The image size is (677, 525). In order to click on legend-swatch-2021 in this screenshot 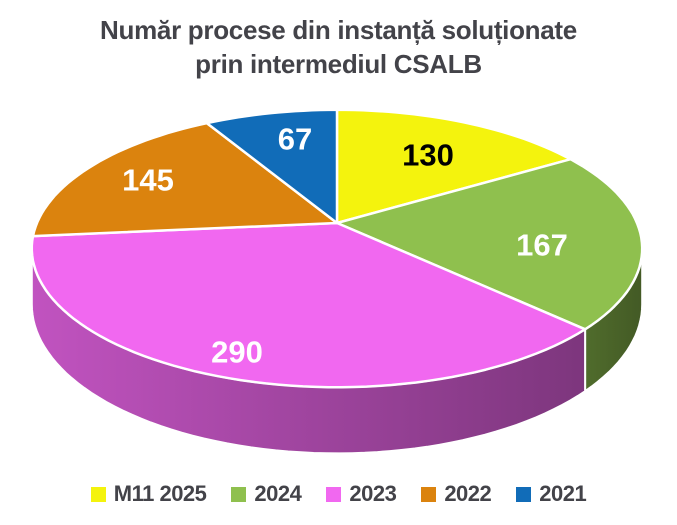, I will do `click(524, 494)`.